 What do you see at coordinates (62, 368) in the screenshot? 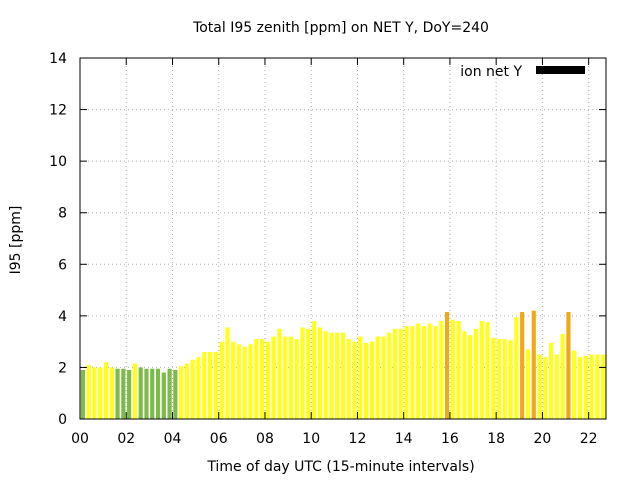
I see `y-tick-label: 2` at bounding box center [62, 368].